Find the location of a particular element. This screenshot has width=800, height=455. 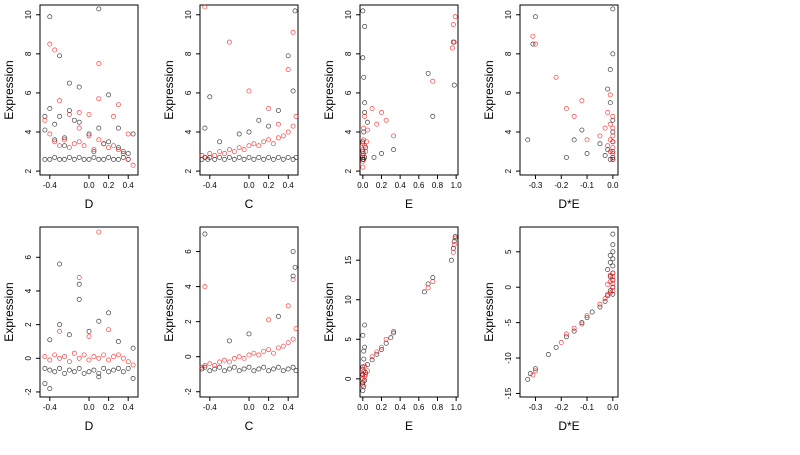

y-tick-label: 6 is located at coordinates (28, 92).